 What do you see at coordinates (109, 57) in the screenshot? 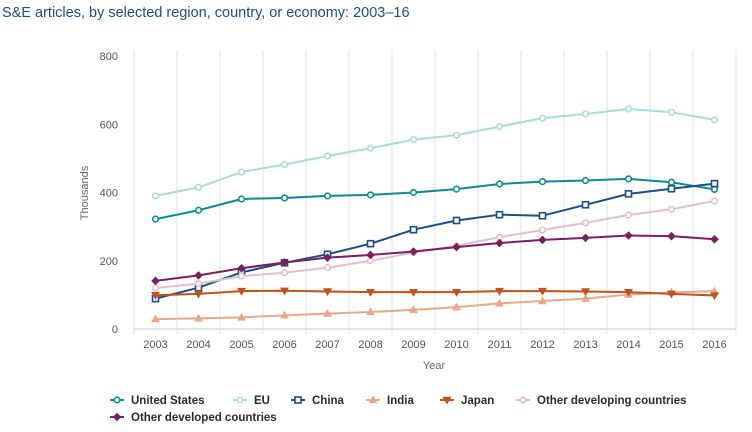
I see `y-tick-label: 800` at bounding box center [109, 57].